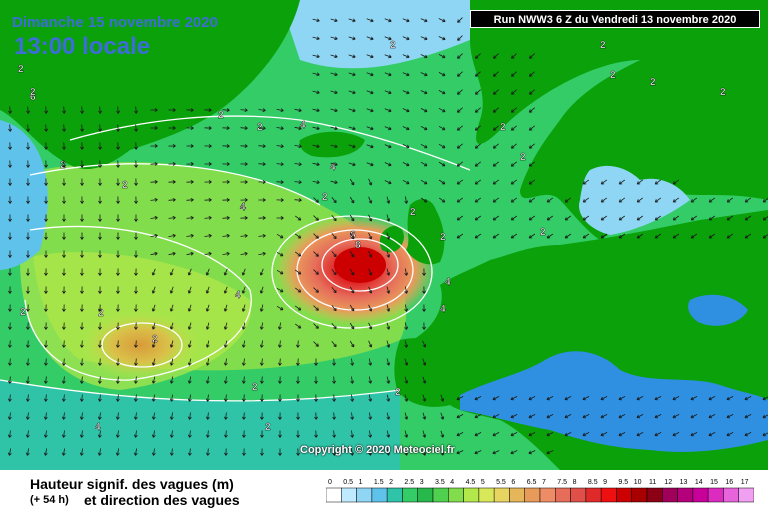  Describe the element at coordinates (614, 401) in the screenshot. I see `mediterranean-sea` at that location.